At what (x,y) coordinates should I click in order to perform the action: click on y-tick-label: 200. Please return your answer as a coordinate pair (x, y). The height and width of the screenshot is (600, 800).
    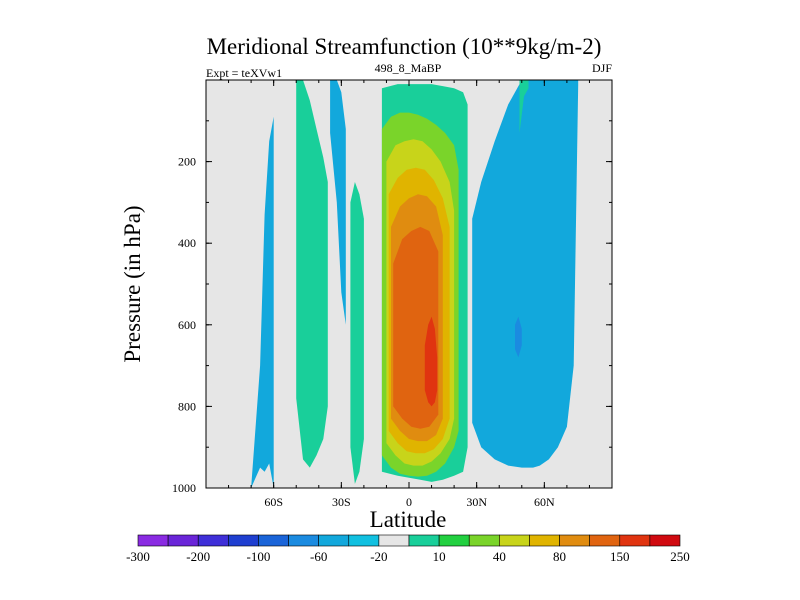
    Looking at the image, I should click on (187, 162).